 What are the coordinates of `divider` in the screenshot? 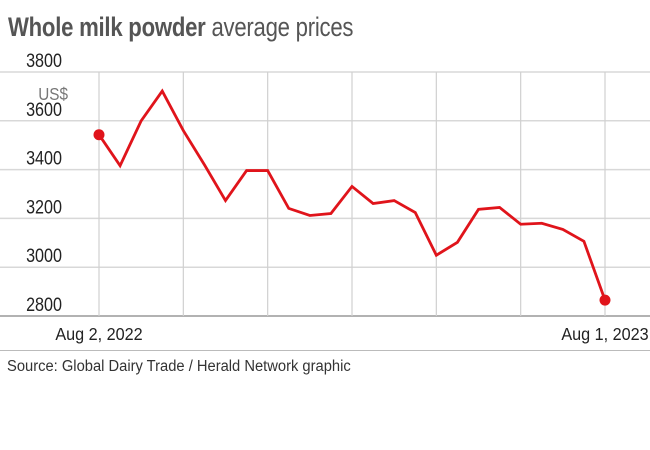 It's located at (325, 350).